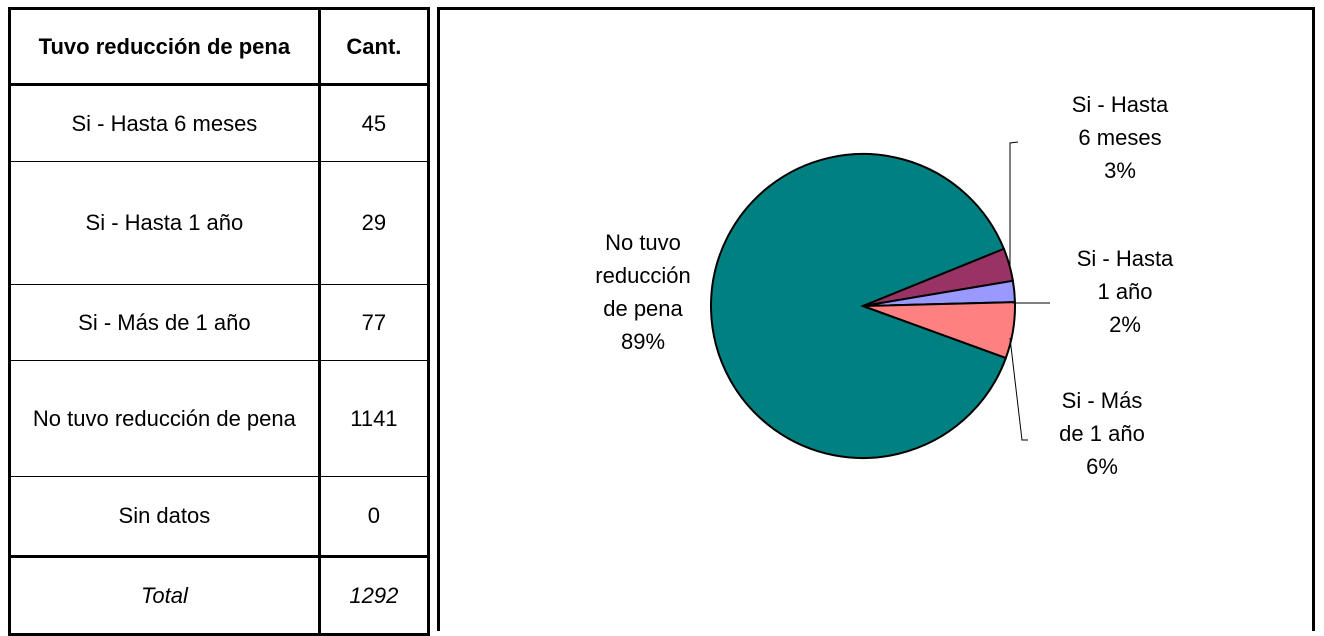  I want to click on slice-label-no-reduction: No tuvo reducción de pena 89%, so click(642, 292).